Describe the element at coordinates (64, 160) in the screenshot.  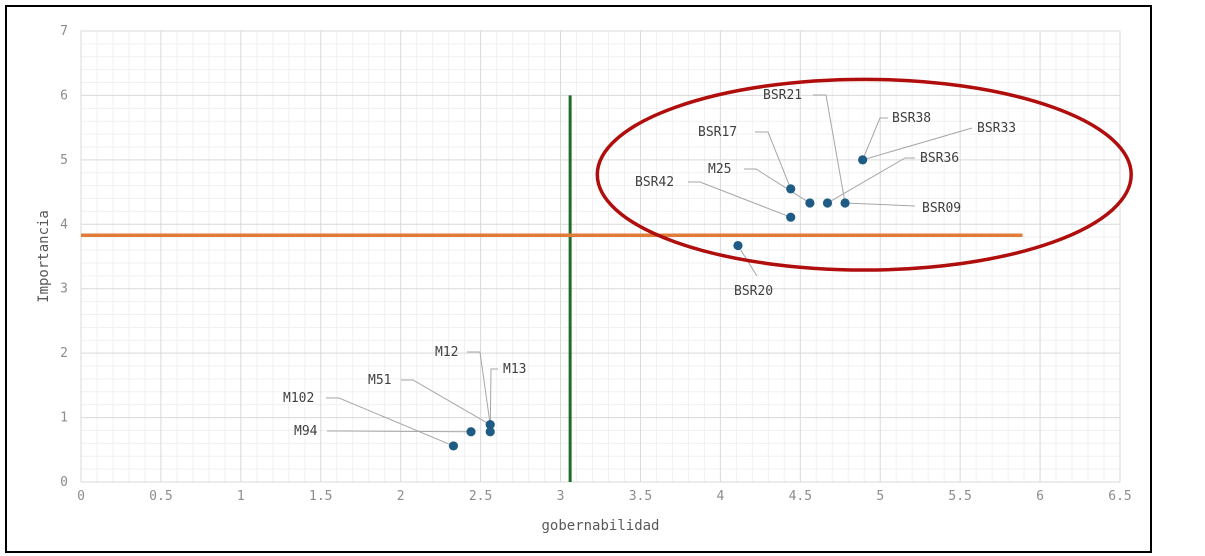
I see `y-tick-label: 5` at that location.